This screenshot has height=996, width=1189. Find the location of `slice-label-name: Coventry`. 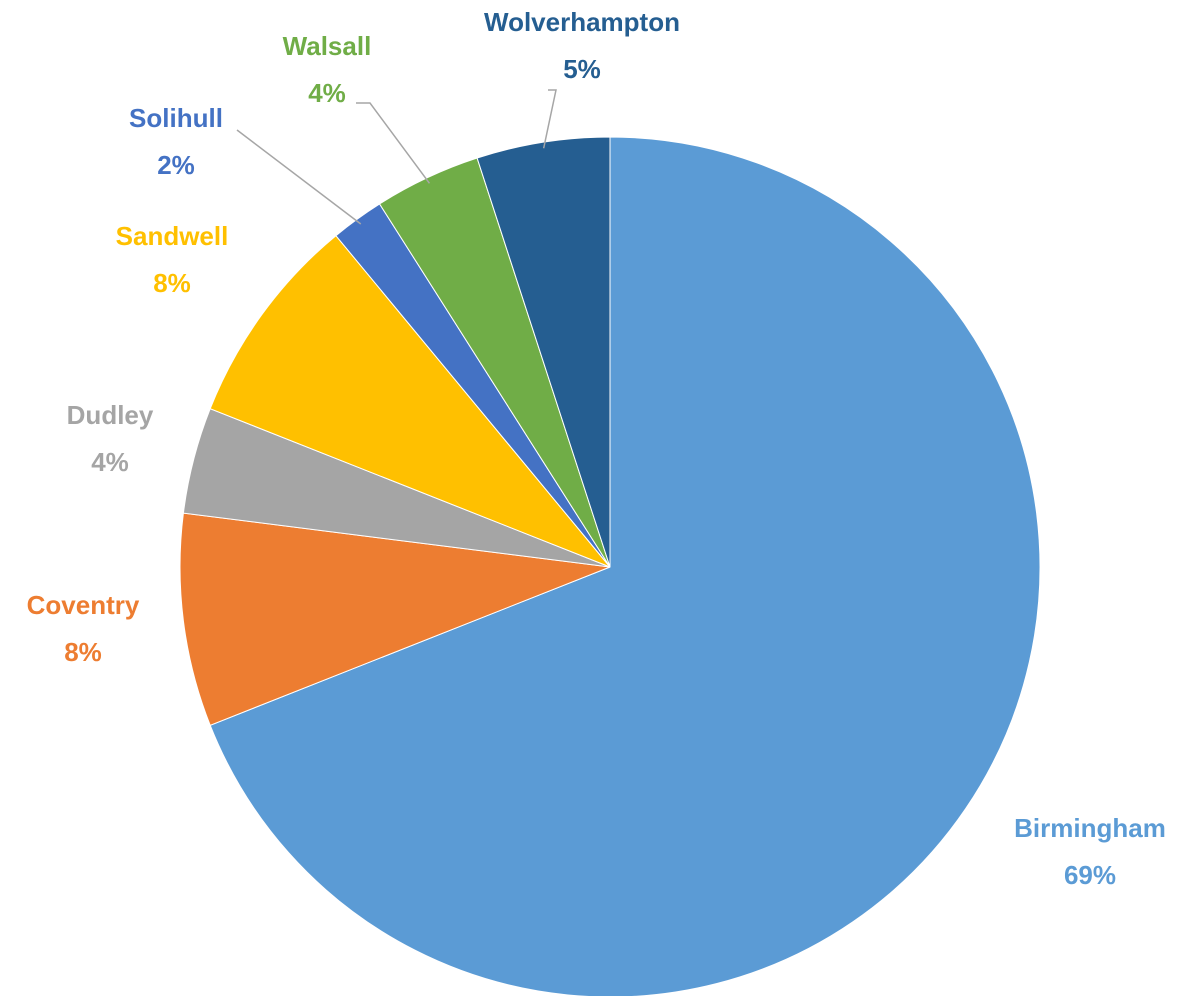

slice-label-name: Coventry is located at coordinates (83, 605).